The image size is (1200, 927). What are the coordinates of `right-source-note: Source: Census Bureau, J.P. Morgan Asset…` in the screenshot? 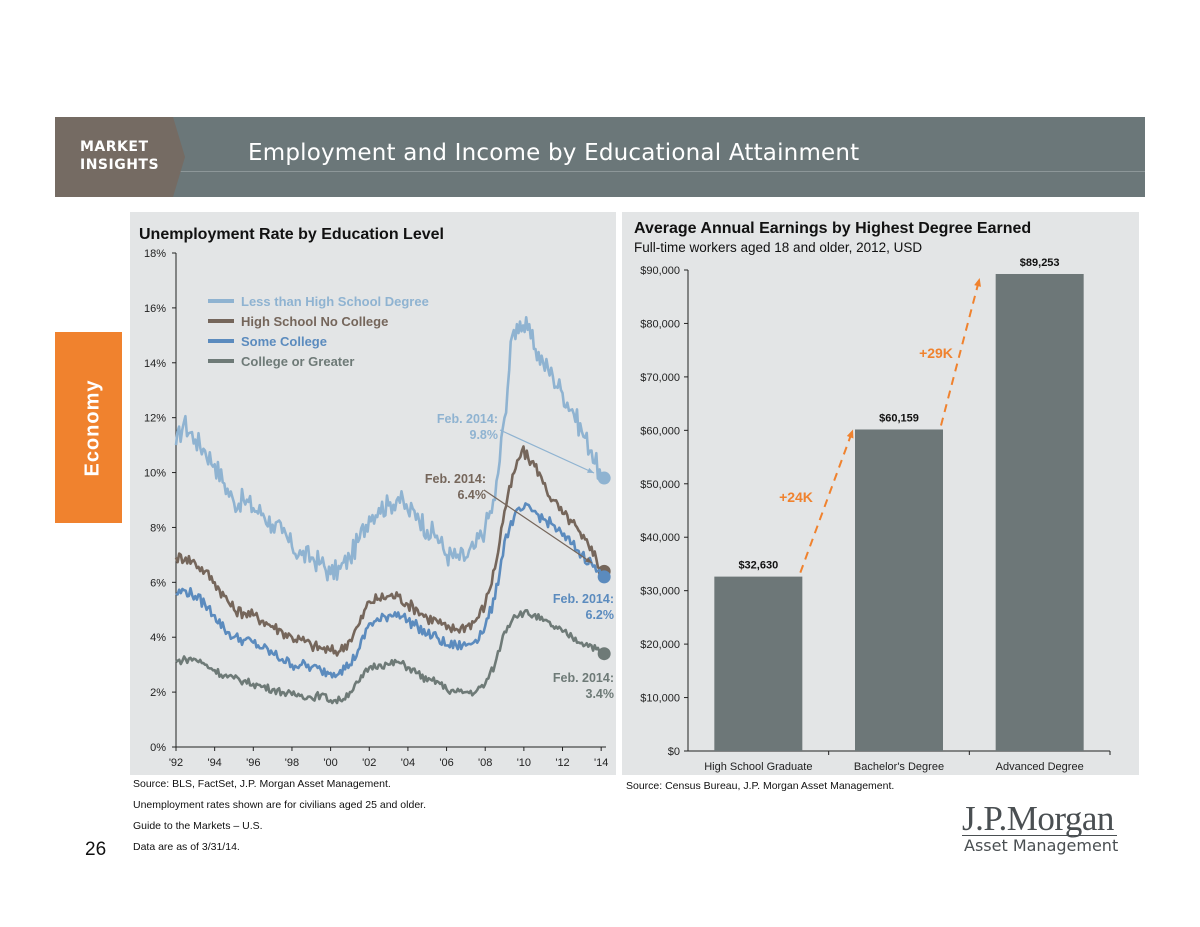 It's located at (760, 786).